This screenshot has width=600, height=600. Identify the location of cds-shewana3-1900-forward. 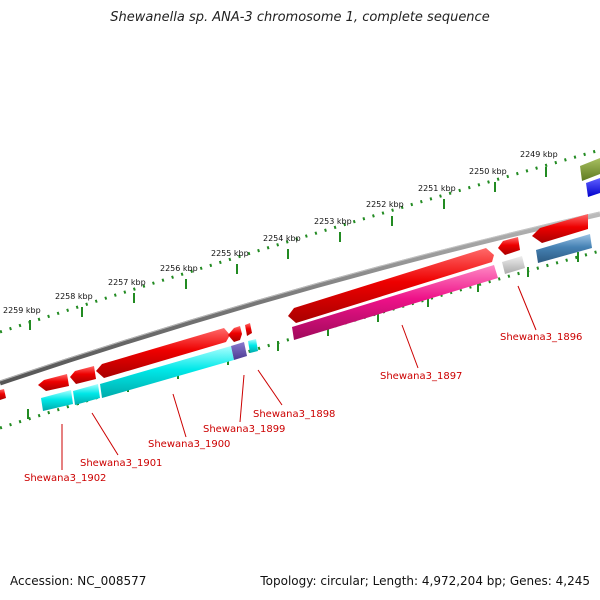
(163, 353).